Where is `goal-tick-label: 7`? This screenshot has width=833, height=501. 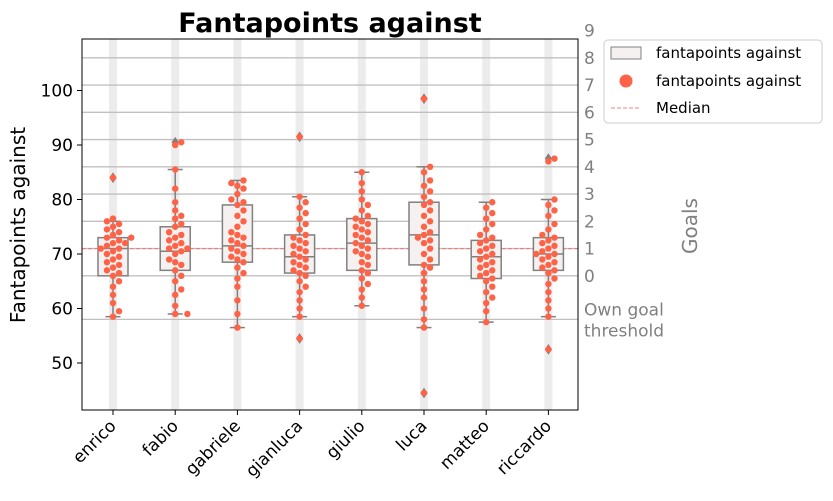
goal-tick-label: 7 is located at coordinates (589, 86).